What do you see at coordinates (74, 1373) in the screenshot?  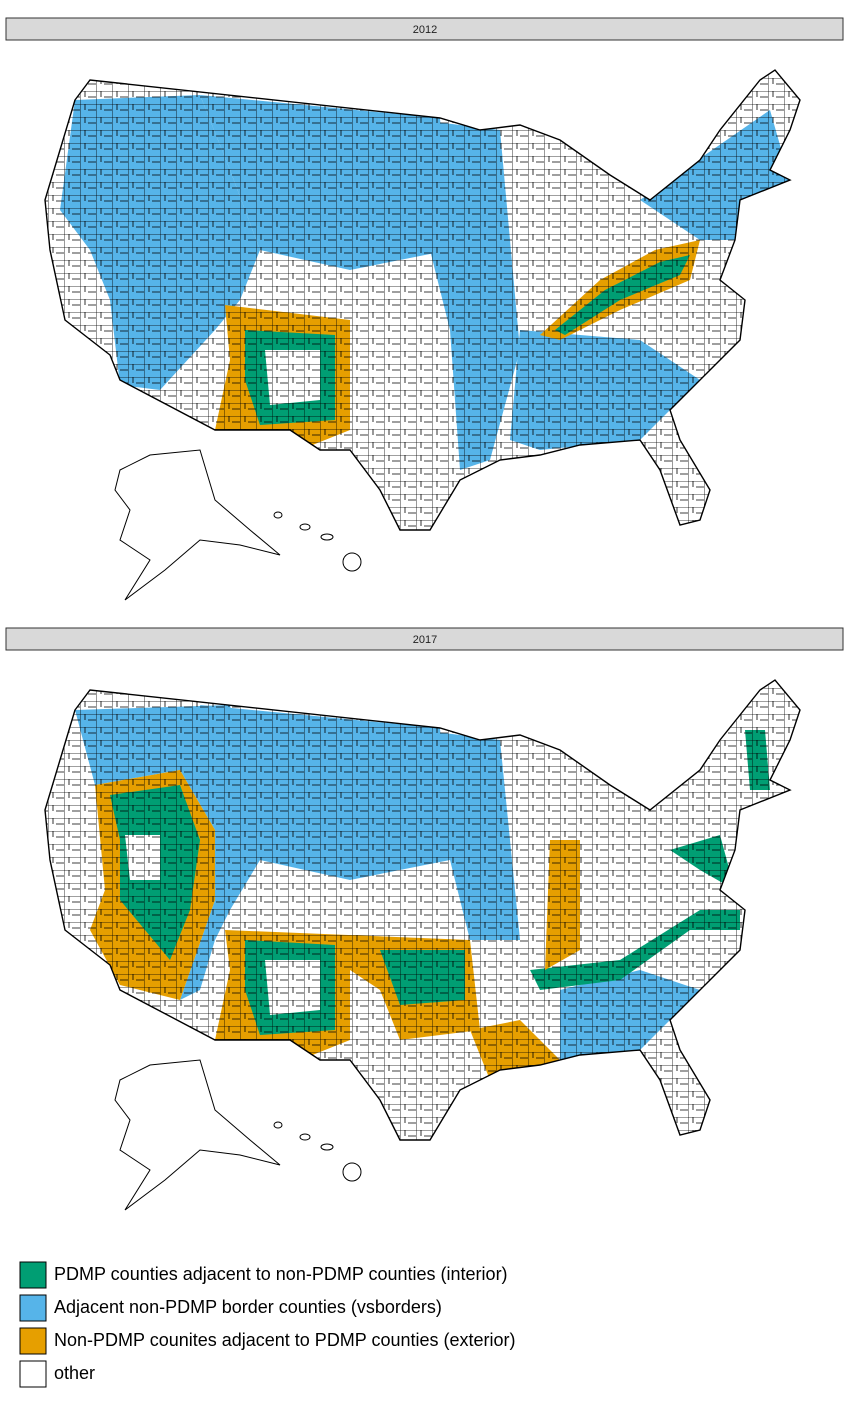 I see `legend-label: other` at bounding box center [74, 1373].